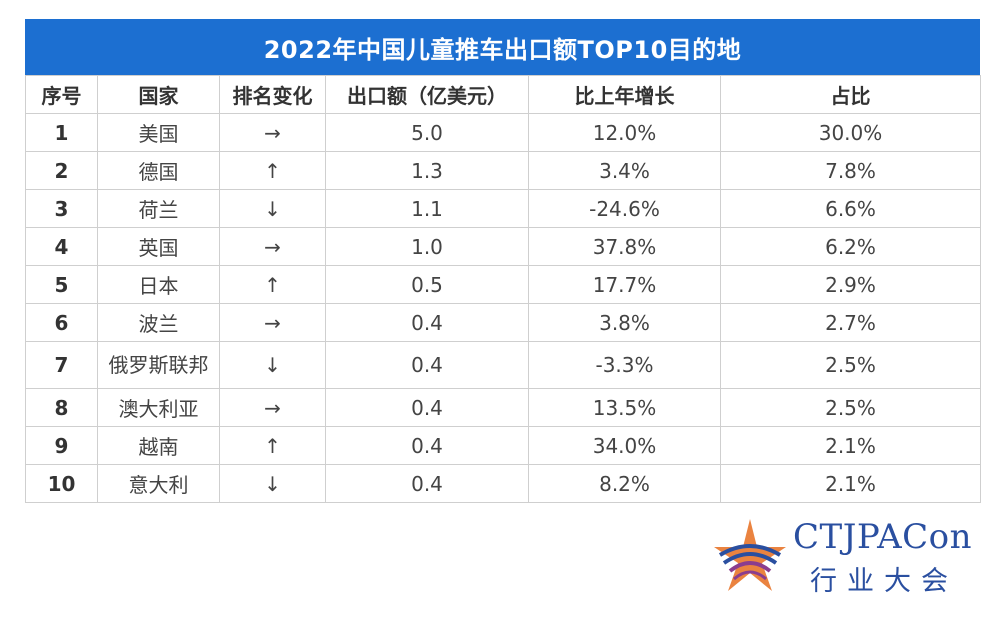 The height and width of the screenshot is (621, 1000). What do you see at coordinates (624, 407) in the screenshot?
I see `cell-growth: 13.5%` at bounding box center [624, 407].